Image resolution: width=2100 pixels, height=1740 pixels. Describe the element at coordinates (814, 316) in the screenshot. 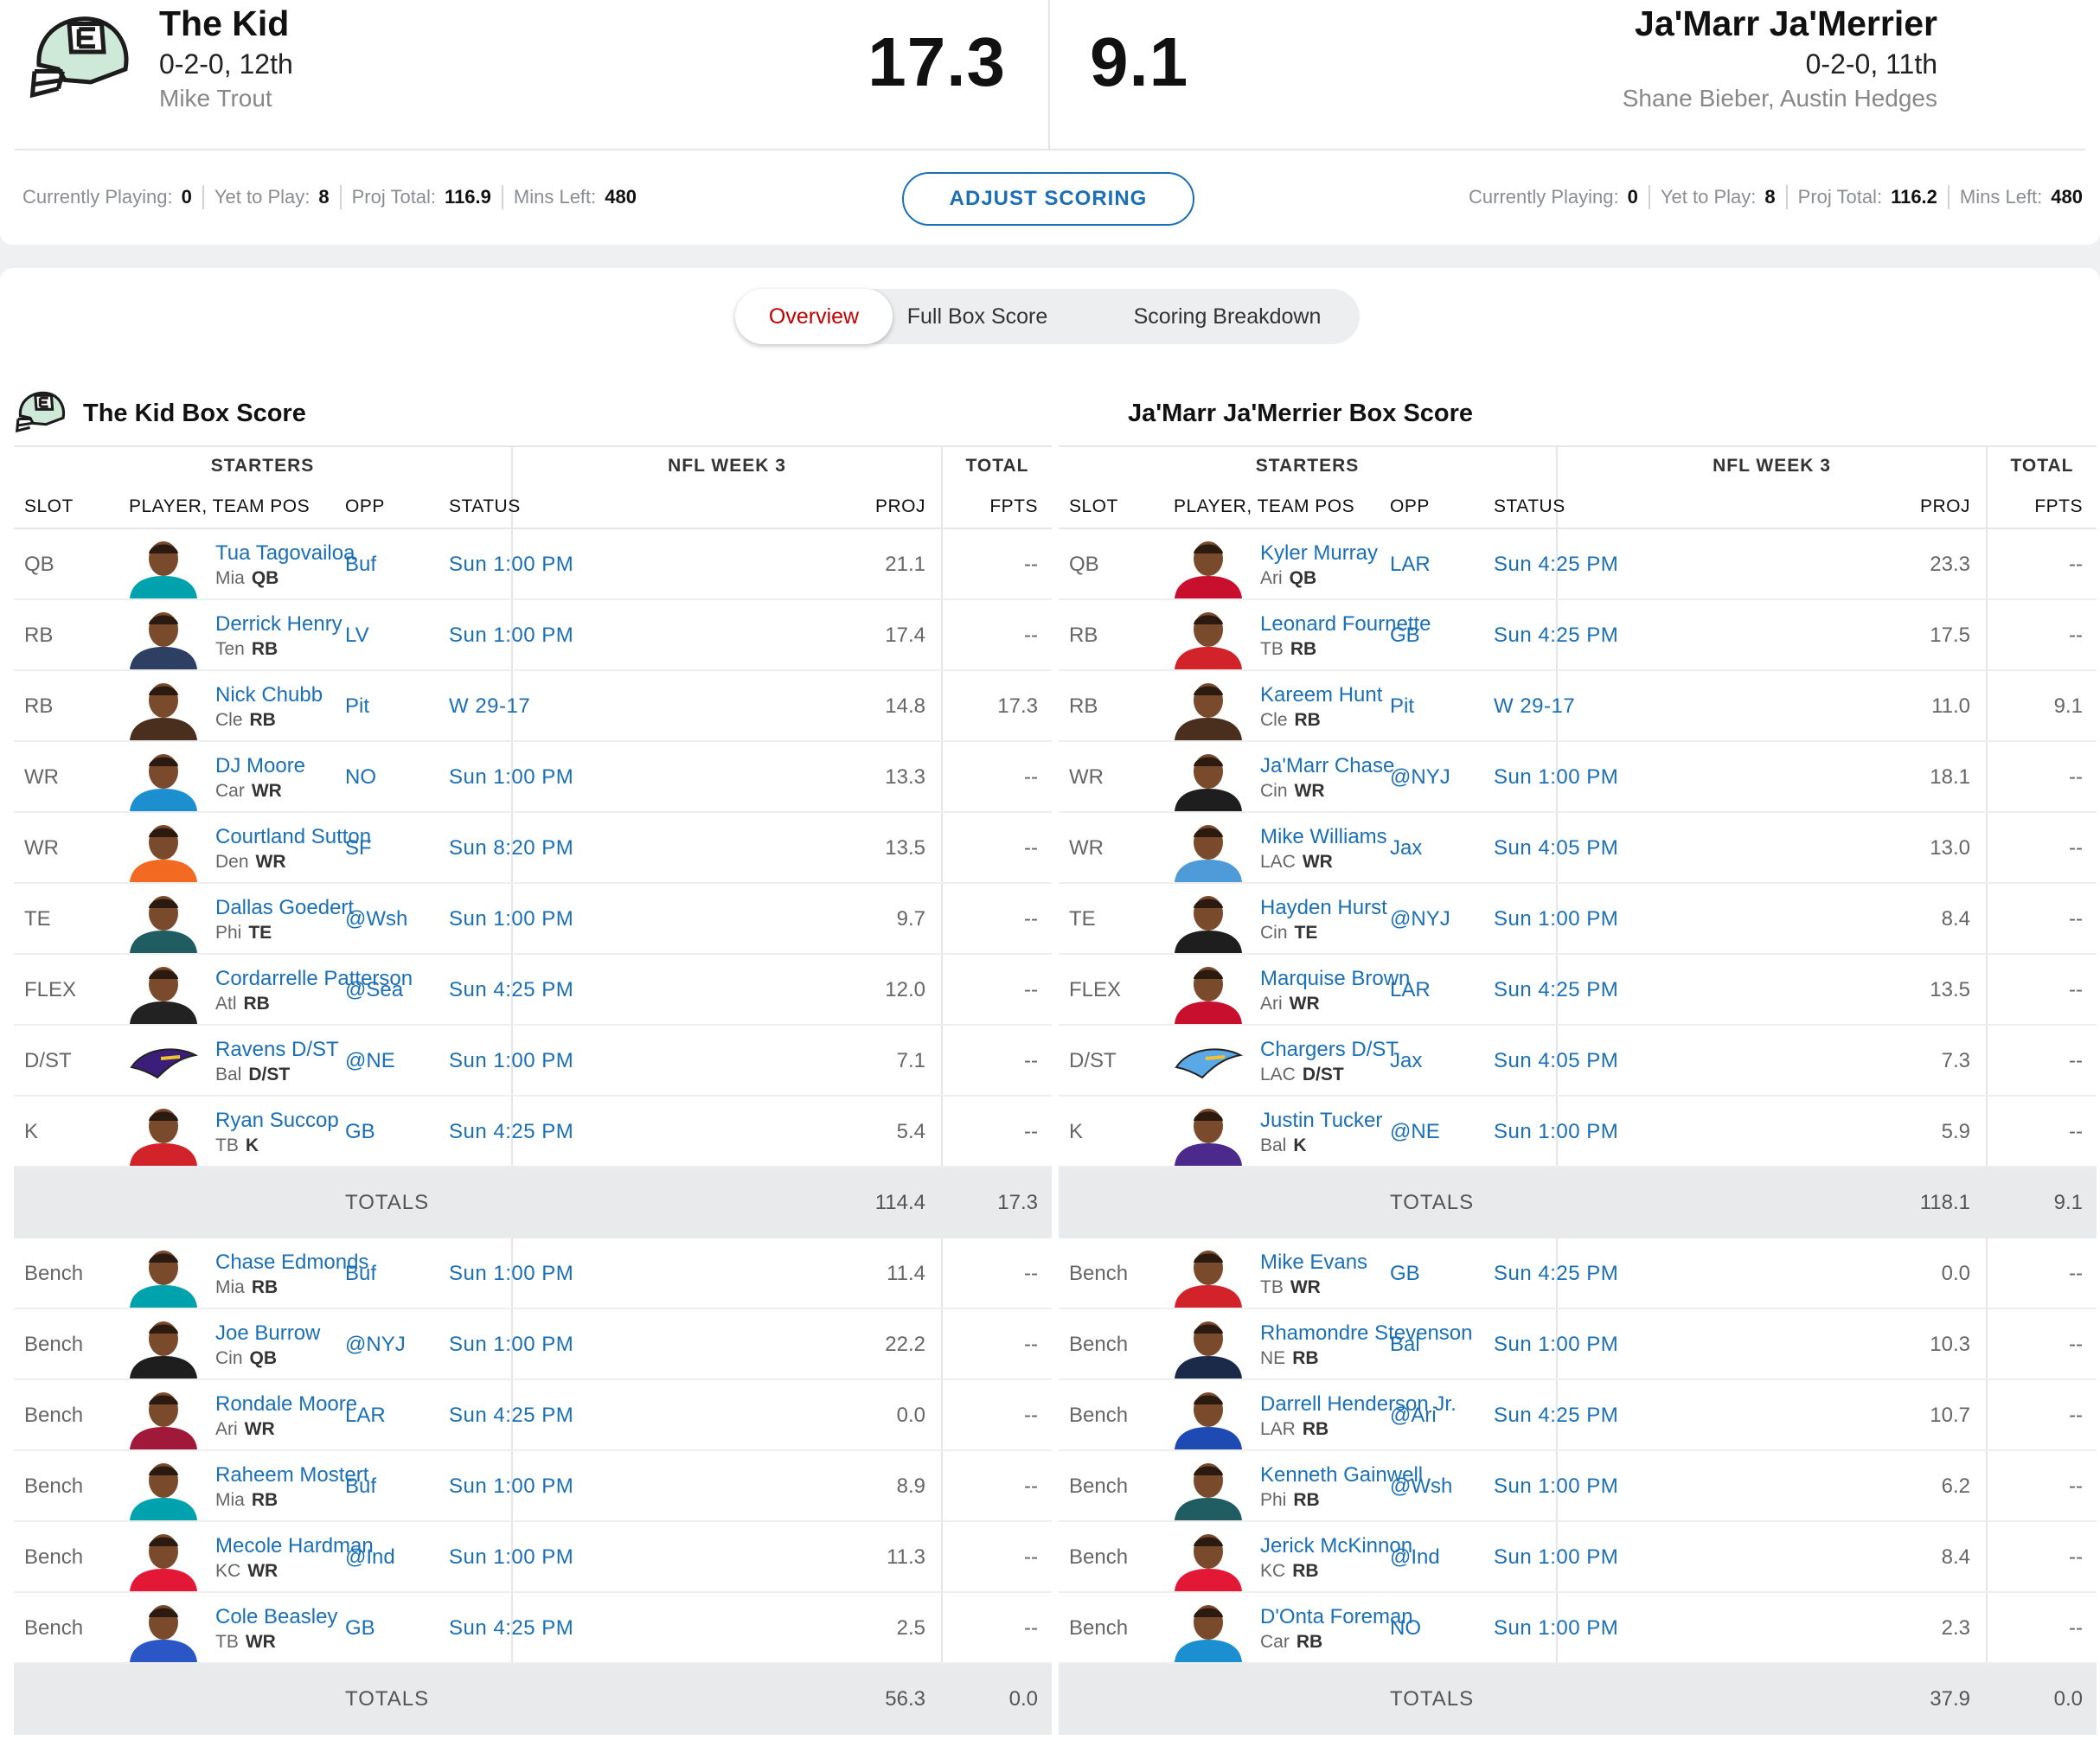

I see `tab-overview: Overview` at that location.